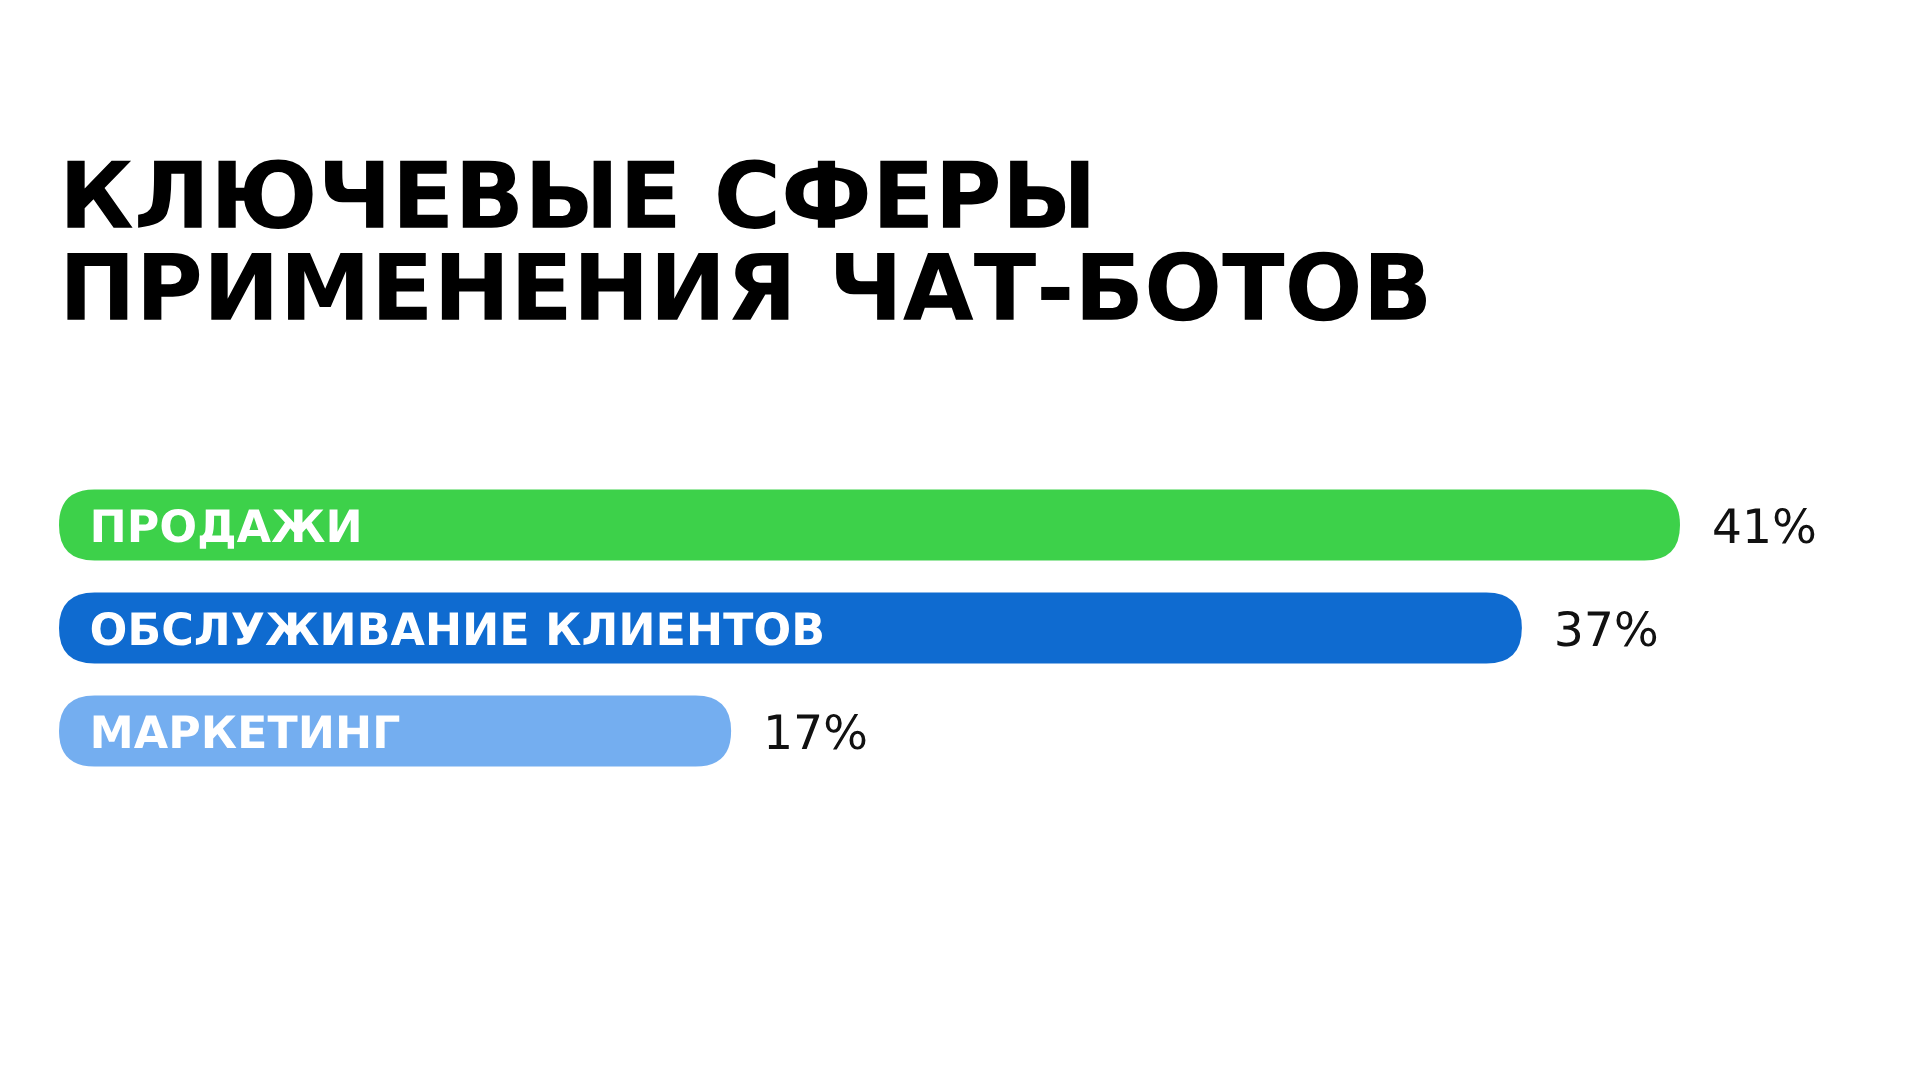  Describe the element at coordinates (1764, 525) in the screenshot. I see `data-label: 41%` at that location.